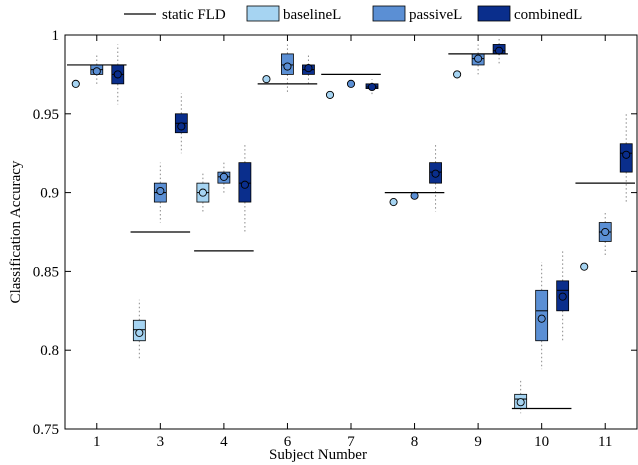 The image size is (638, 465). Describe the element at coordinates (263, 13) in the screenshot. I see `legend-swatch-baselinel` at that location.